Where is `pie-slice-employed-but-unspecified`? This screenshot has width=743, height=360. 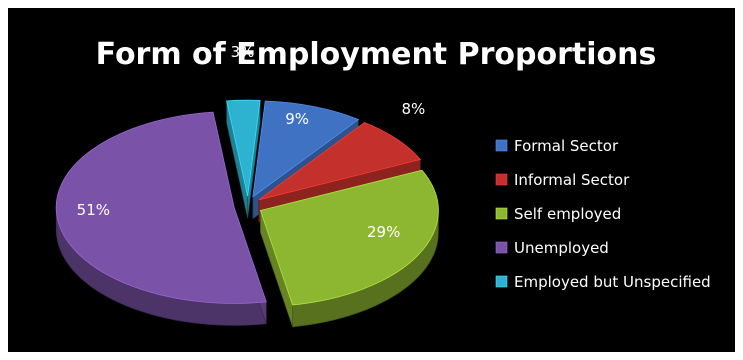
pie-slice-employed-but-unspecified is located at coordinates (243, 159).